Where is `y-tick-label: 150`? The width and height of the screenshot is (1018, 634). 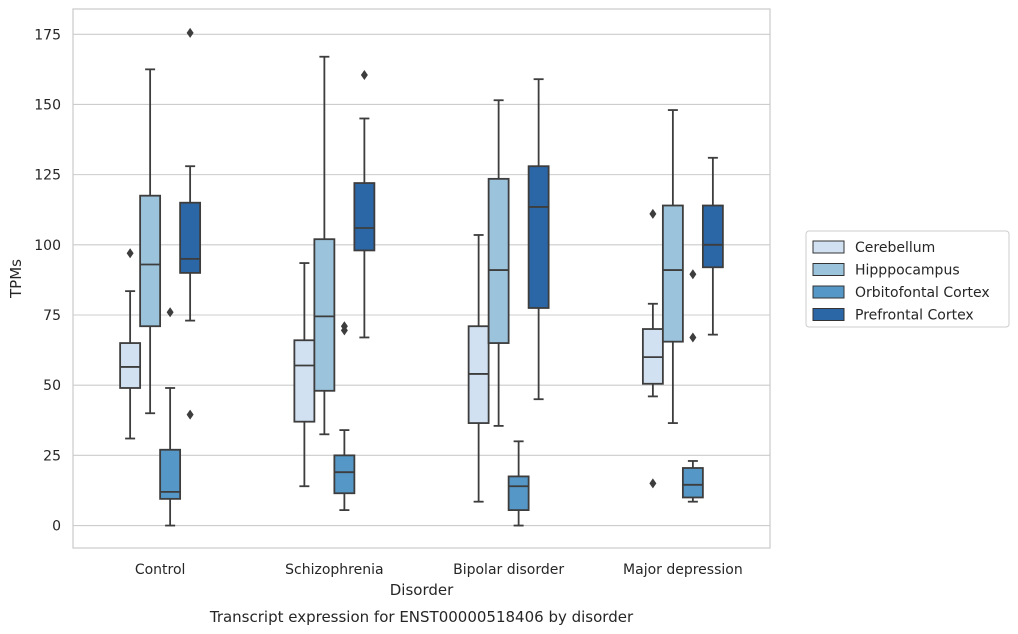
y-tick-label: 150 is located at coordinates (47, 105).